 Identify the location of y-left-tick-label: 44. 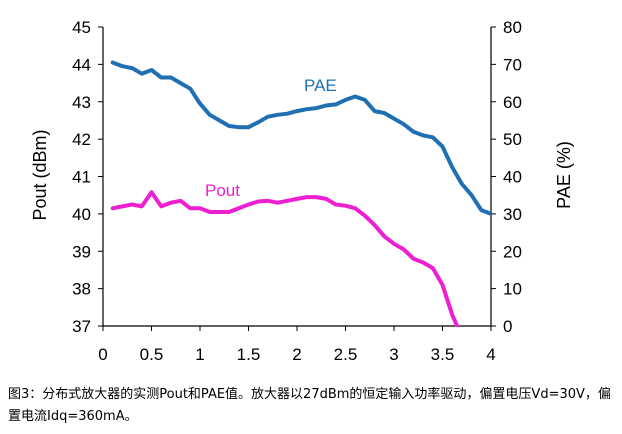
(81, 64).